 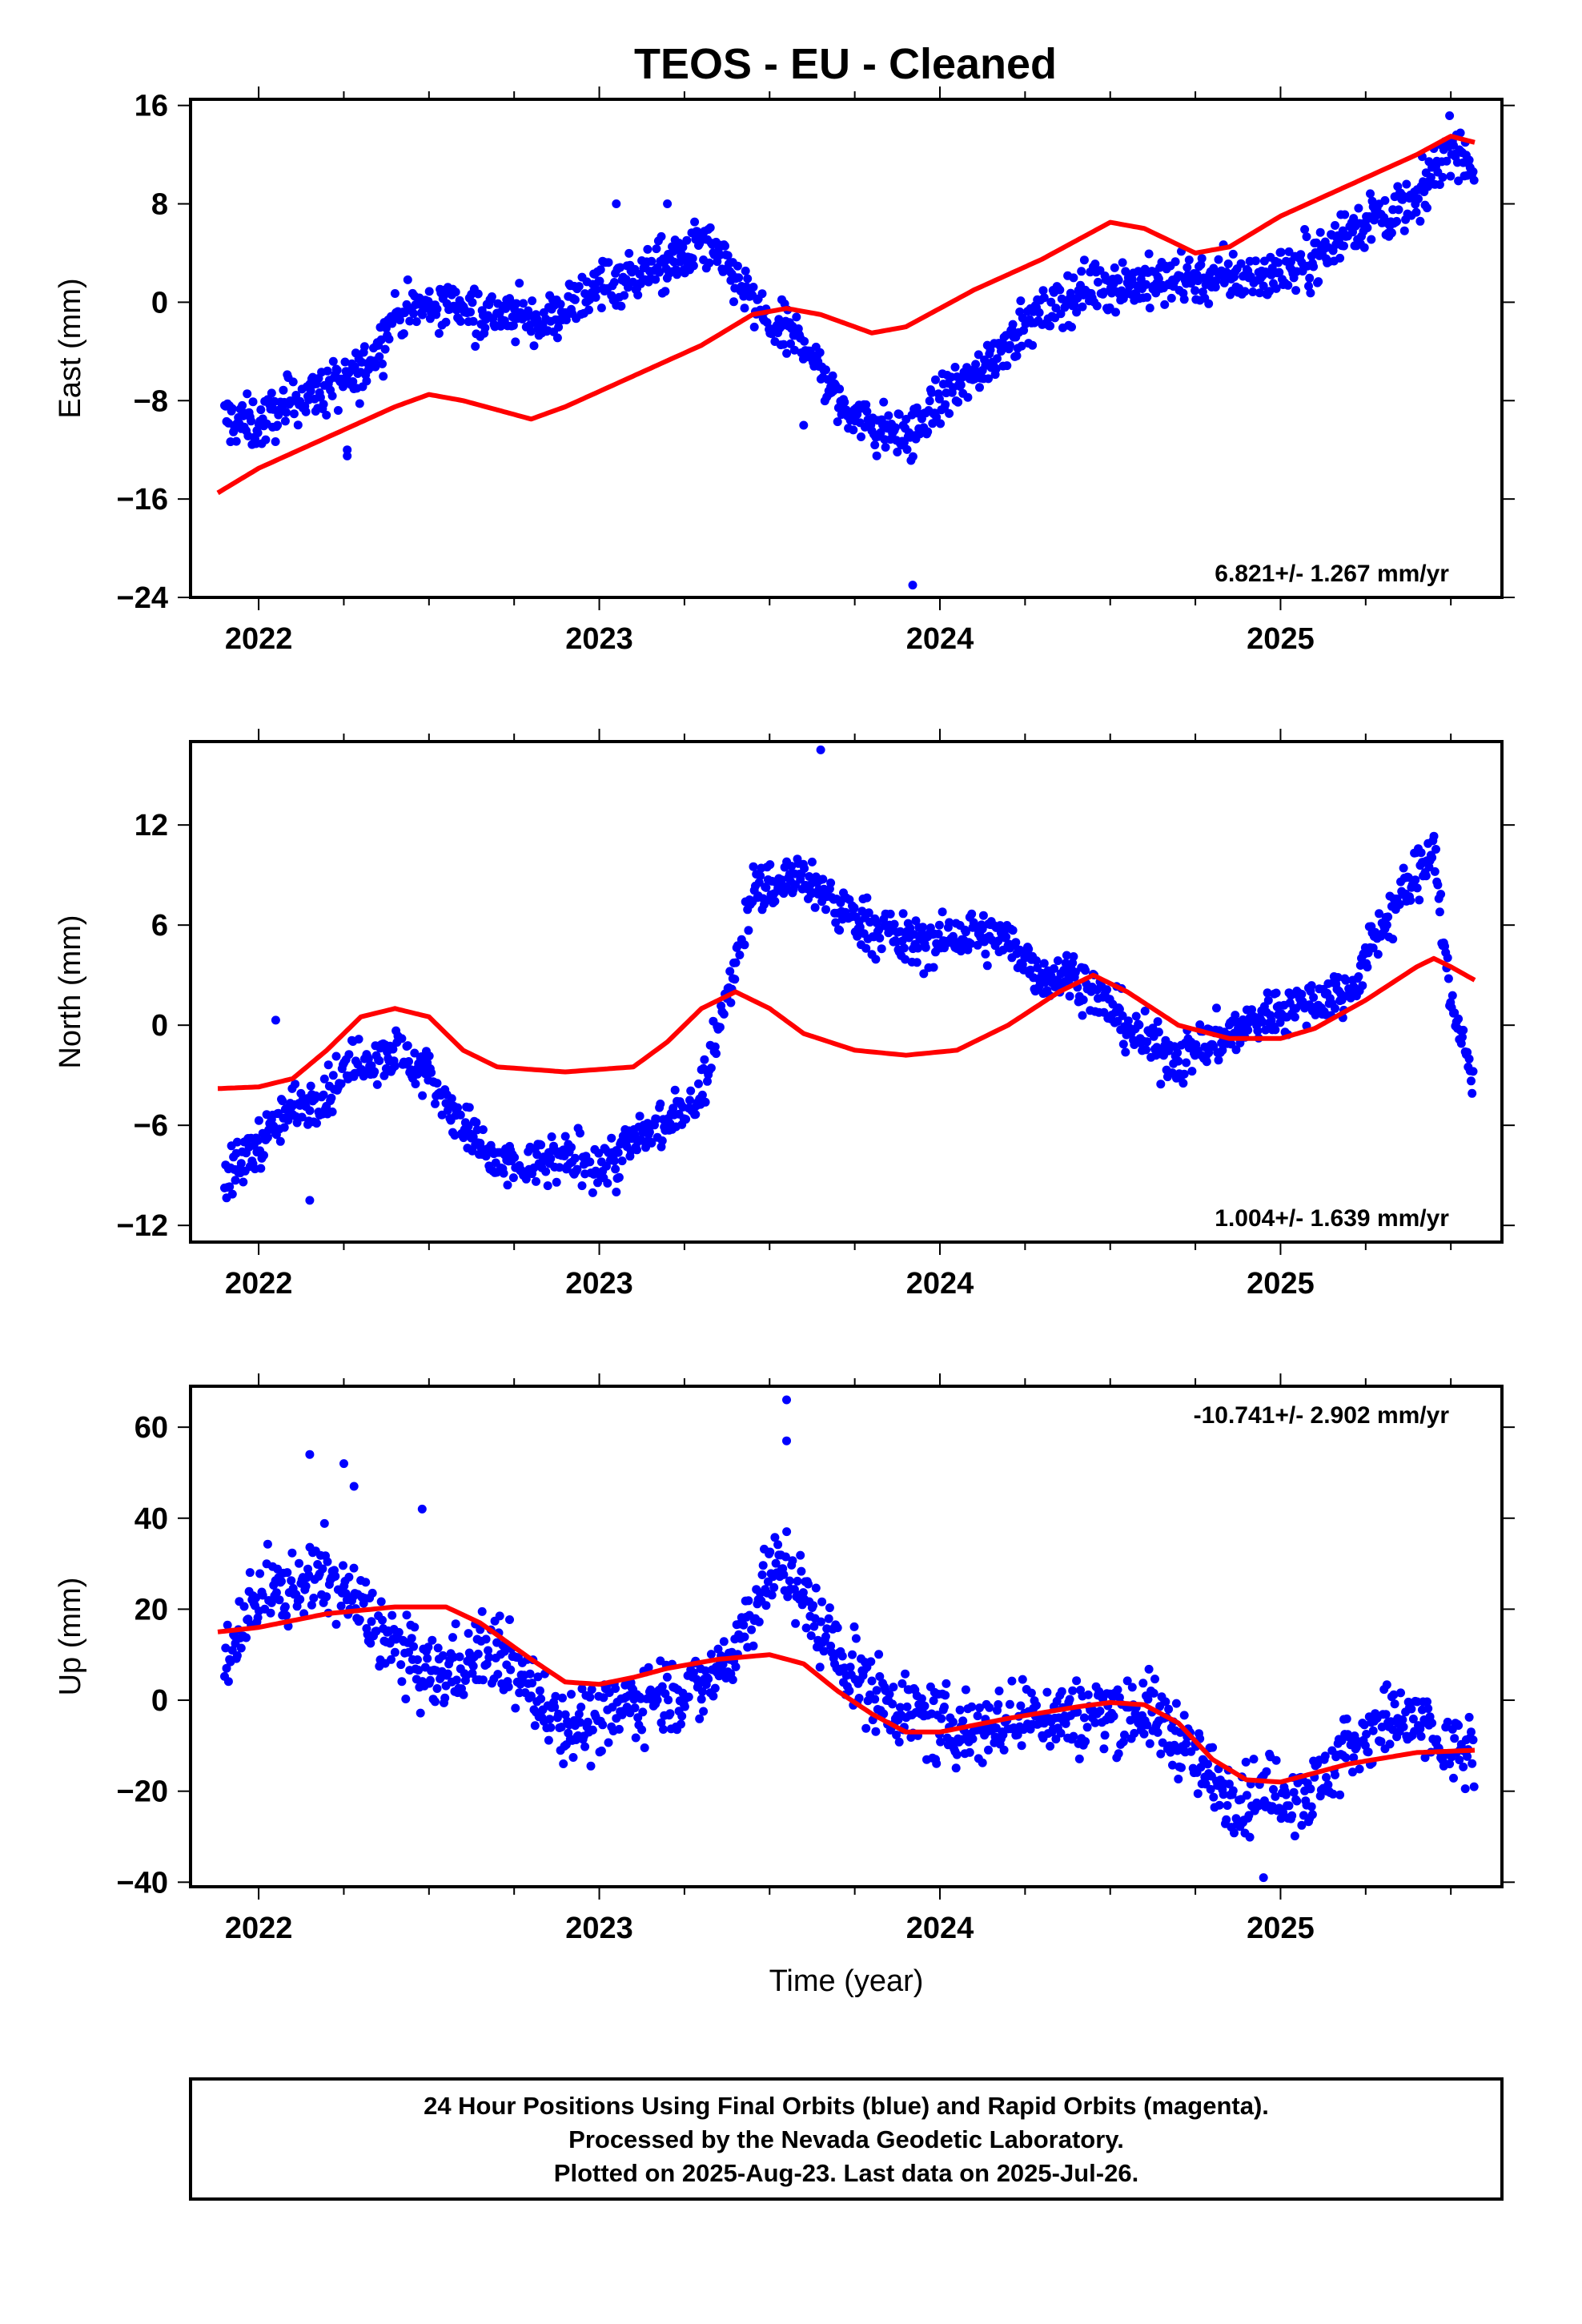 What do you see at coordinates (259, 1929) in the screenshot?
I see `x-tick-label: 2022` at bounding box center [259, 1929].